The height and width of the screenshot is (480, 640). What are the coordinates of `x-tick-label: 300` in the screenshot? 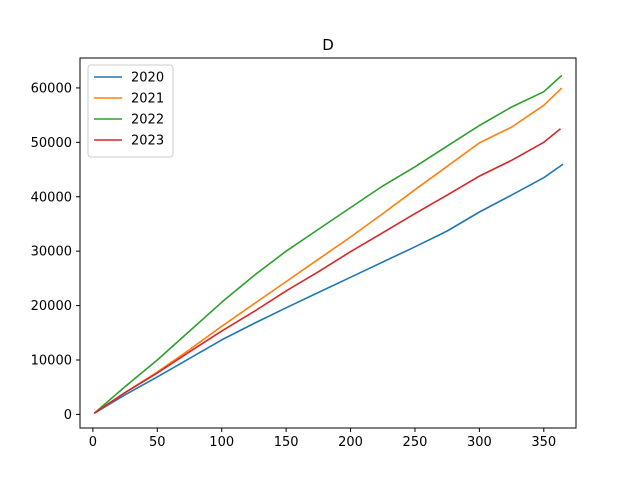 It's located at (479, 442).